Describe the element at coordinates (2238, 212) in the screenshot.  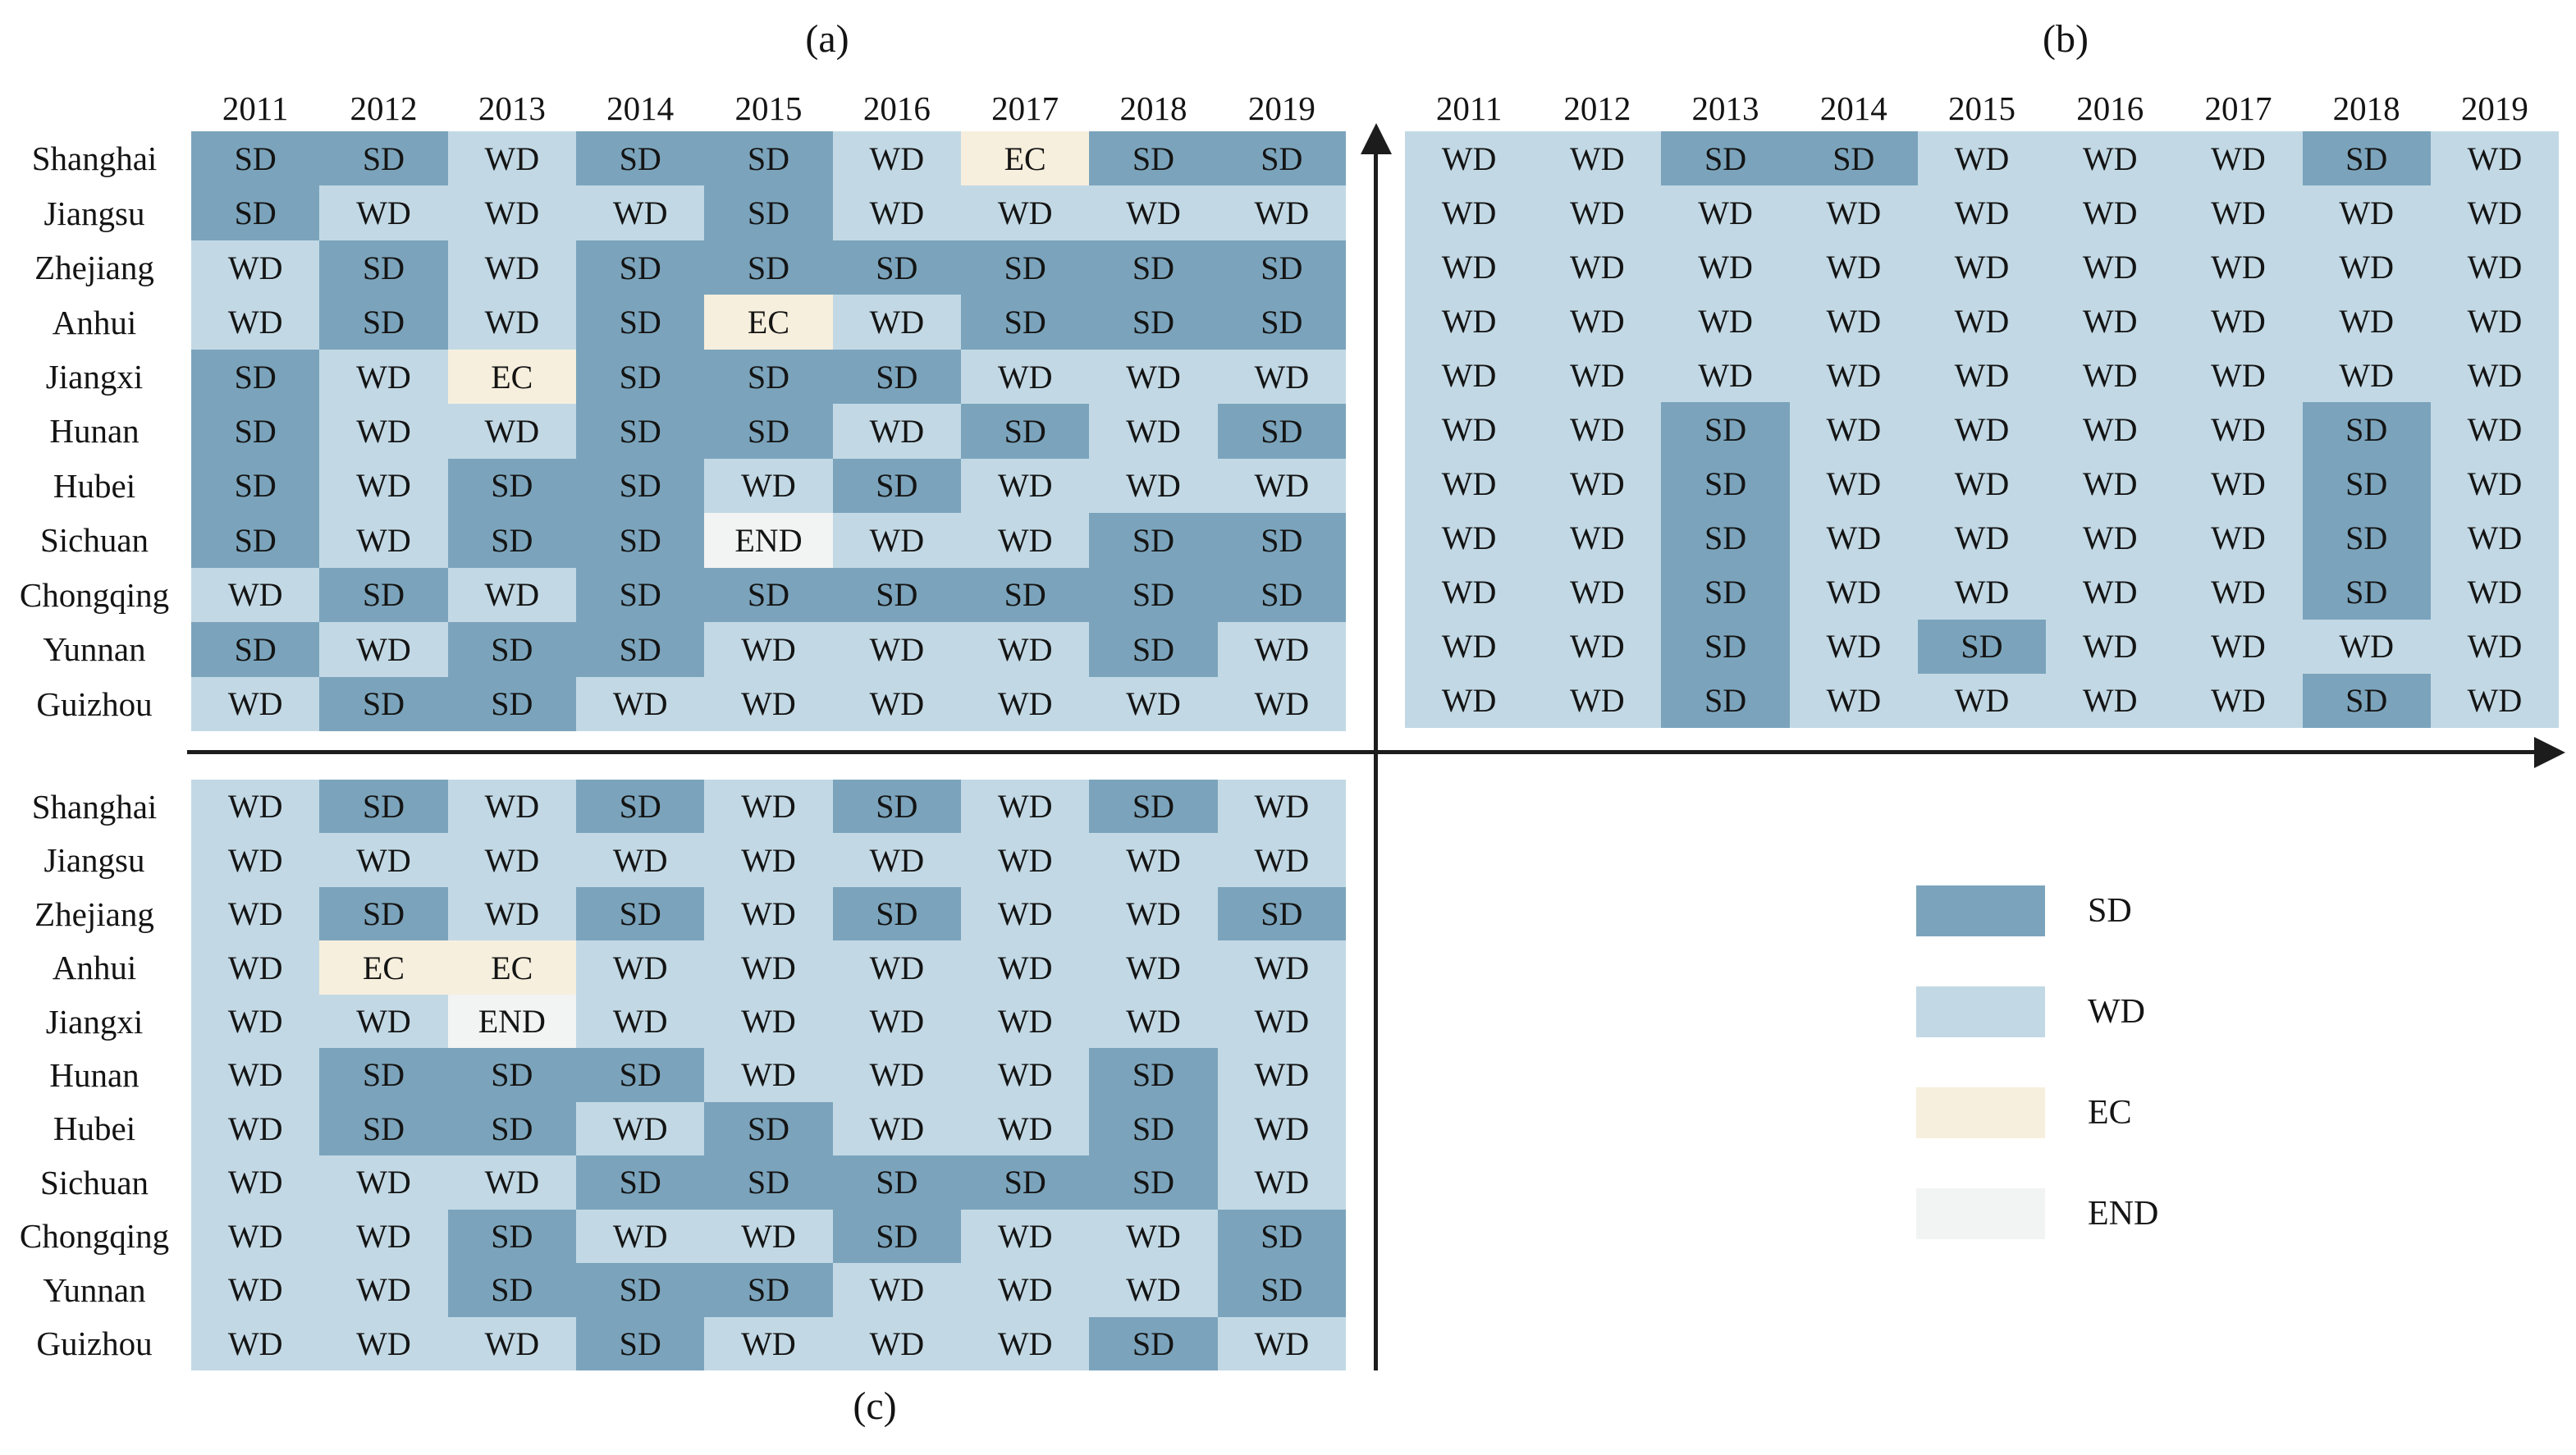
I see `cell-b-jiangsu-2017: WD` at that location.